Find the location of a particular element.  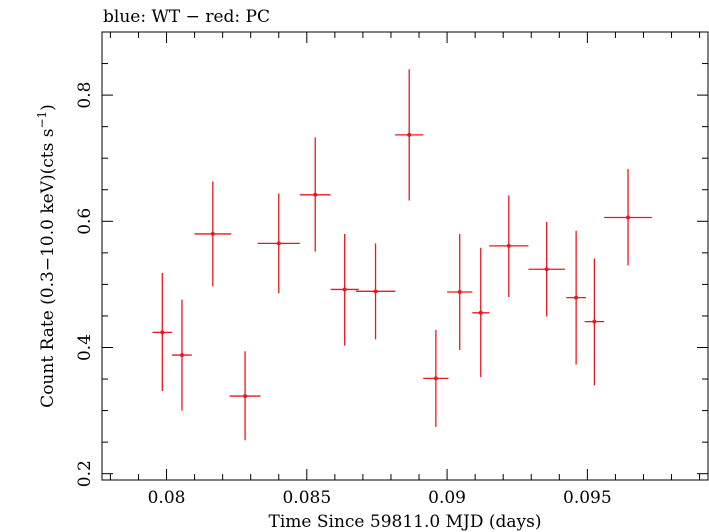

y-axis-label-main: Count Rate (0.3−10.0 keV)(cts s is located at coordinates (48, 268).